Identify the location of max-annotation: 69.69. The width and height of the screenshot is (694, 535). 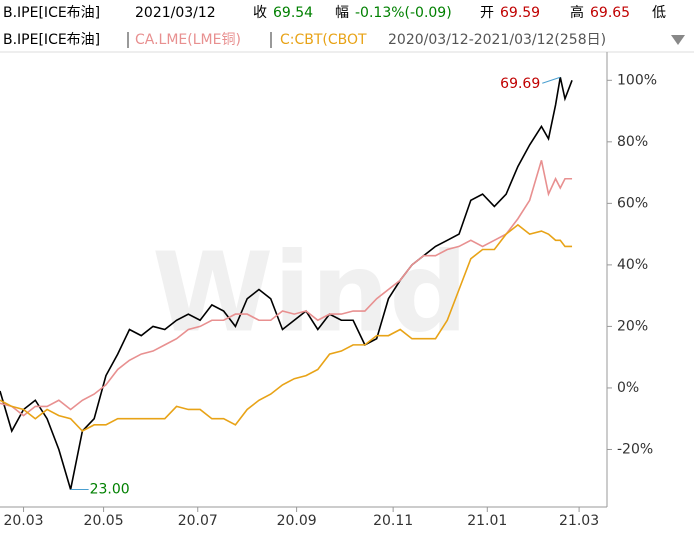
(520, 84).